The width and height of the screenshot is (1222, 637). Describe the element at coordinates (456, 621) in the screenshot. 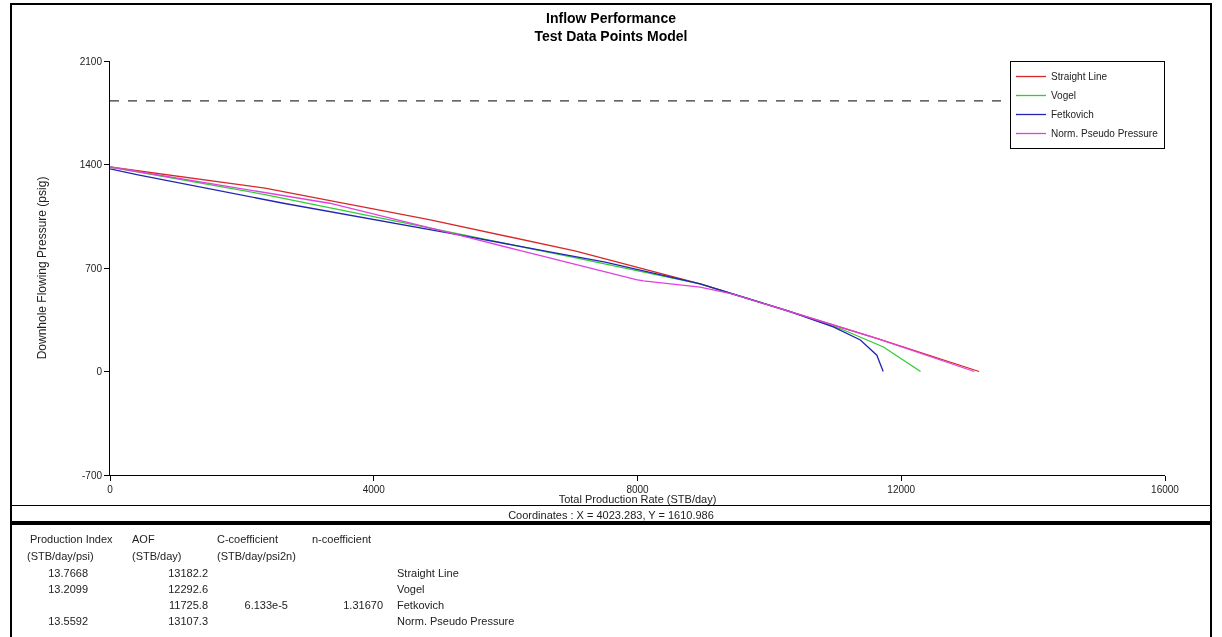

I see `text: Norm. Pseudo Pressure` at that location.